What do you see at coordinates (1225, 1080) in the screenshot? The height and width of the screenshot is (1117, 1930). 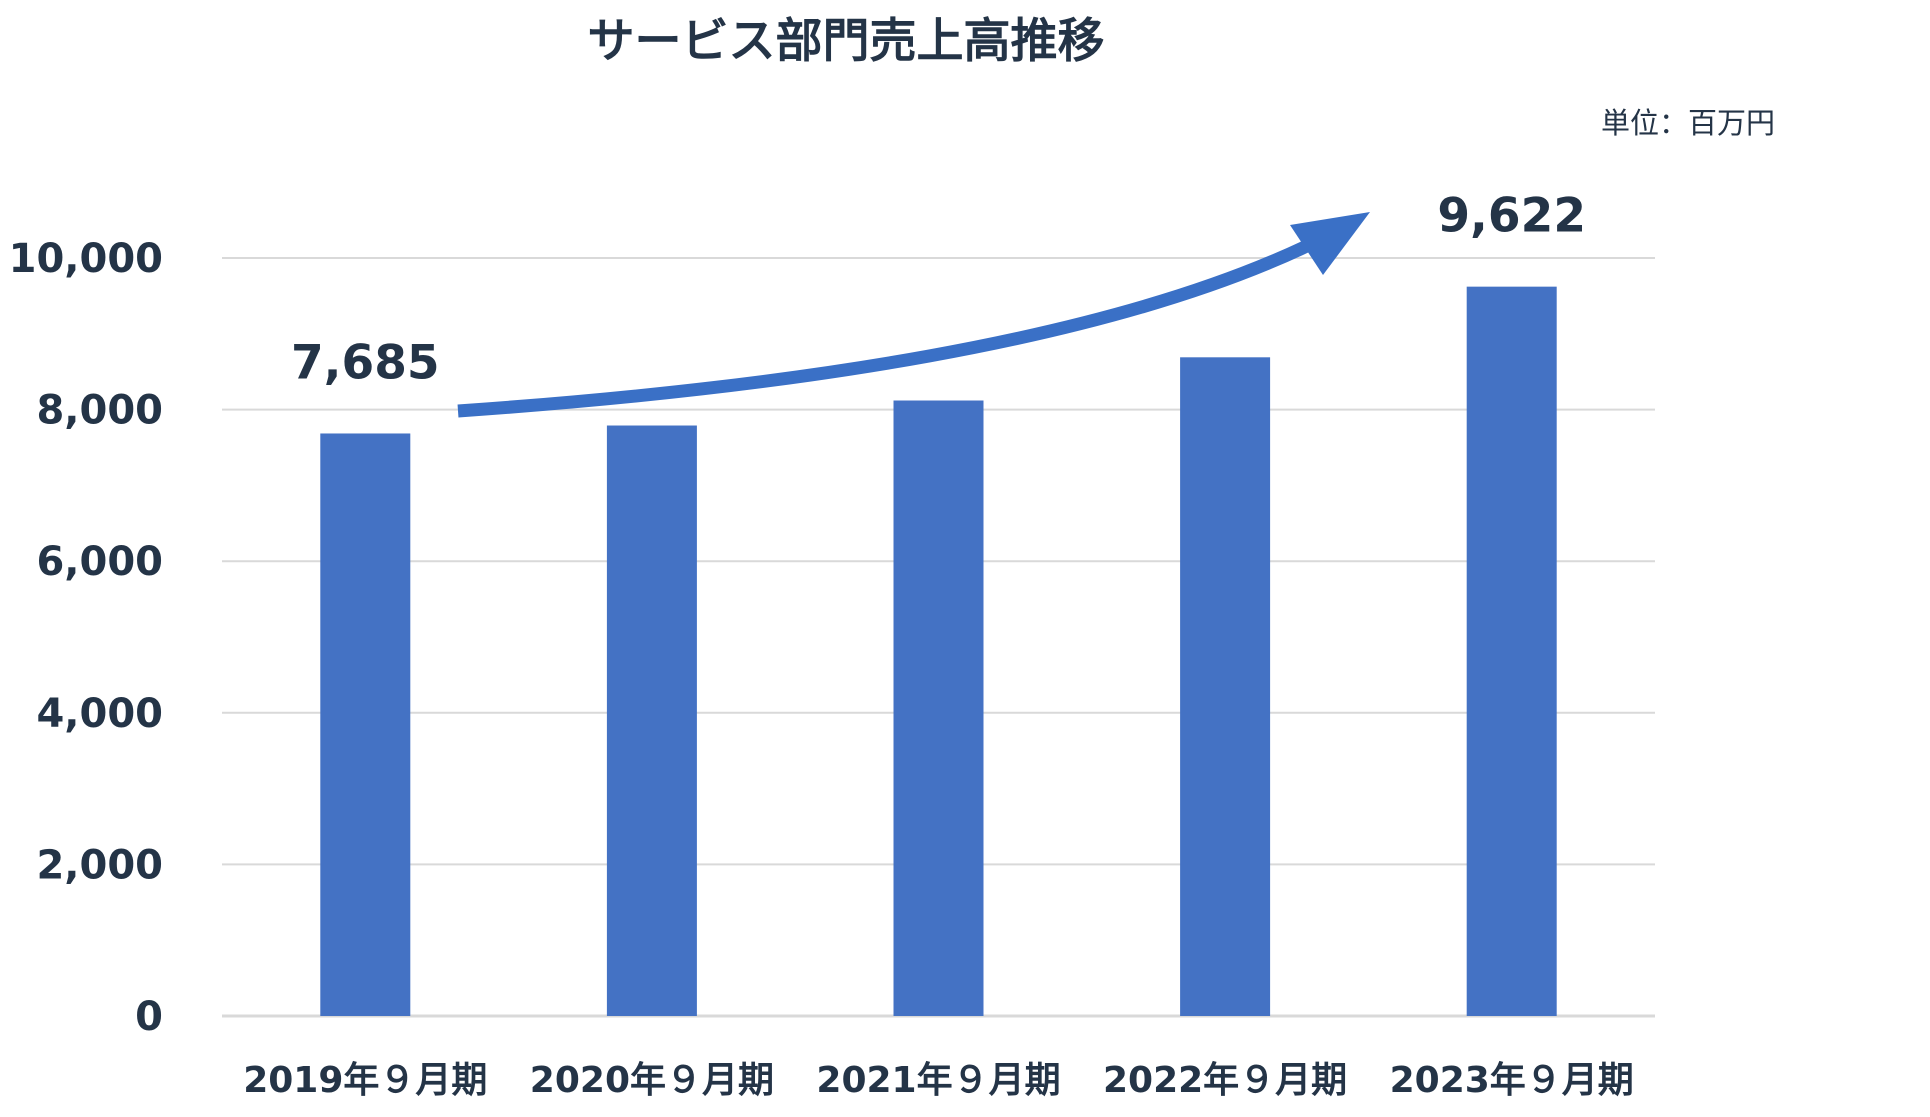 I see `x-tick-label: 2022年９月期` at bounding box center [1225, 1080].